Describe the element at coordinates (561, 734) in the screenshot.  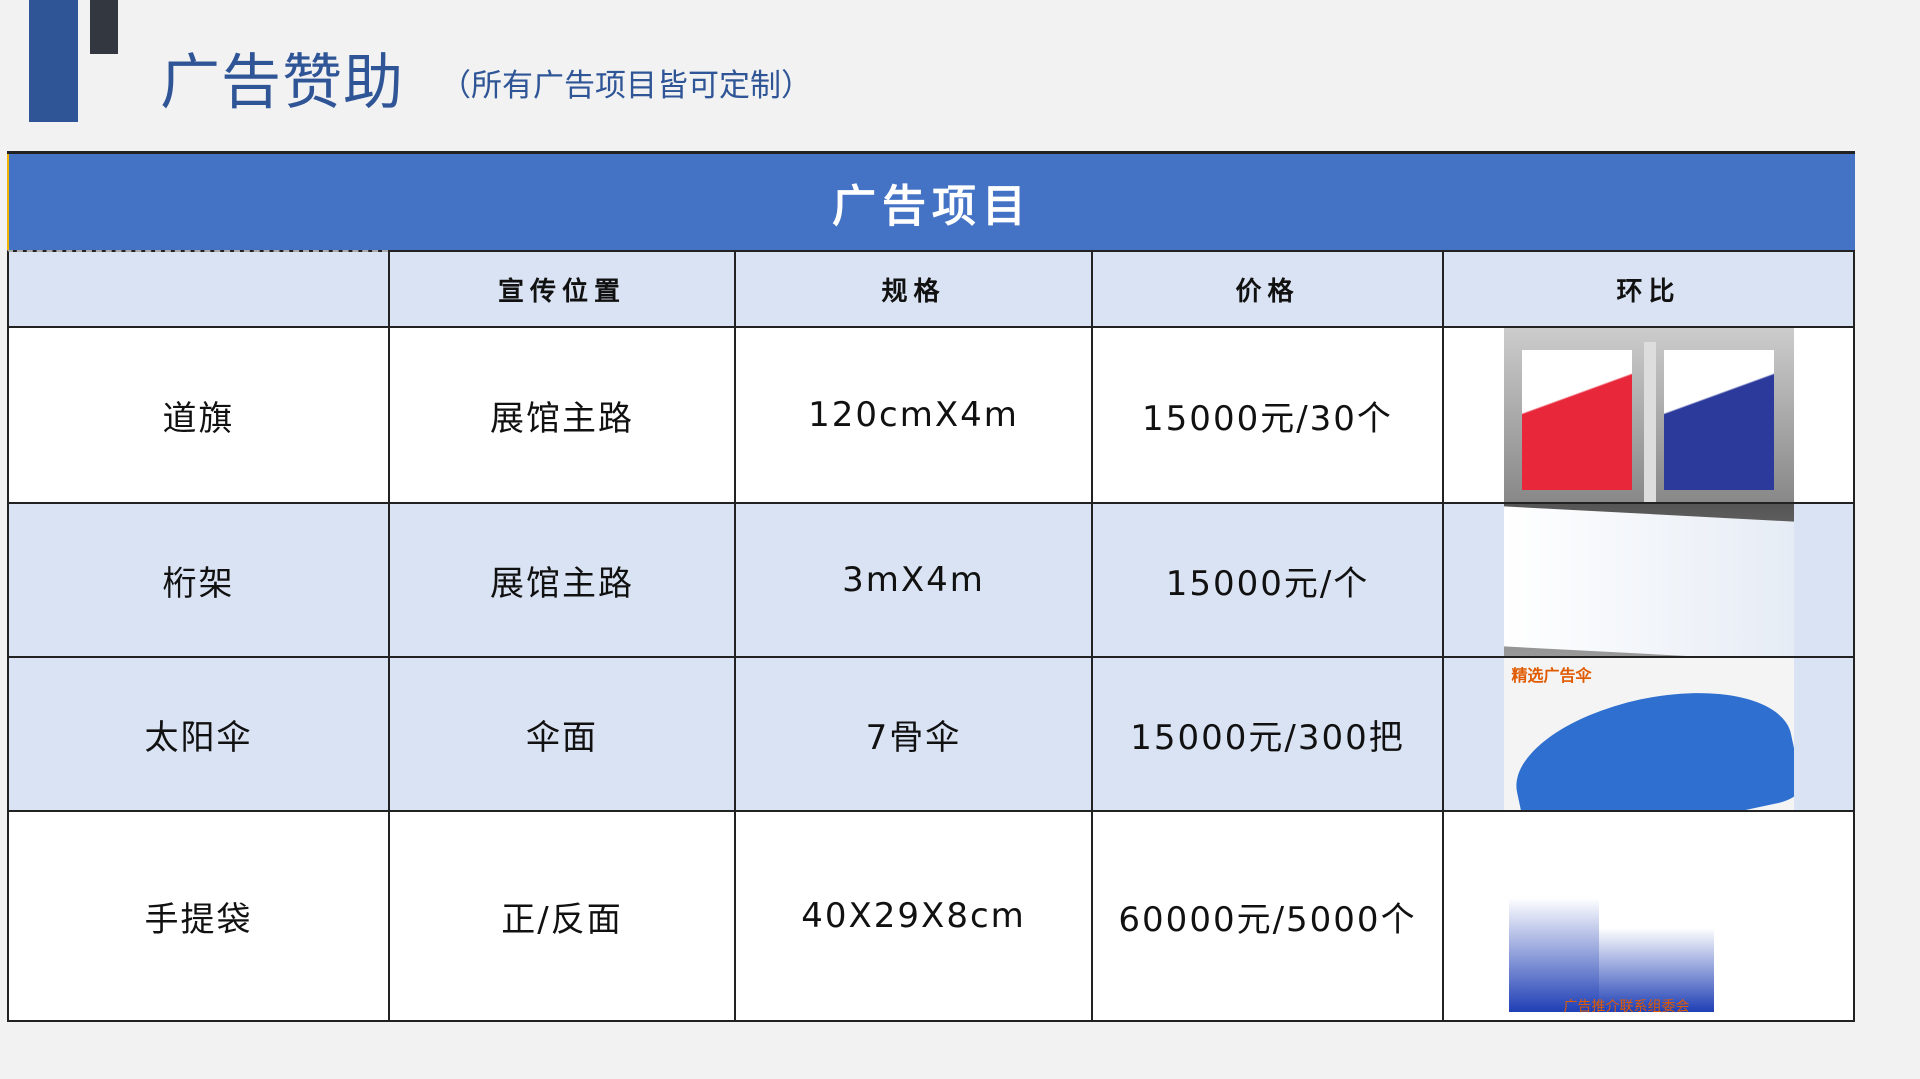
I see `item-position: 伞面` at that location.